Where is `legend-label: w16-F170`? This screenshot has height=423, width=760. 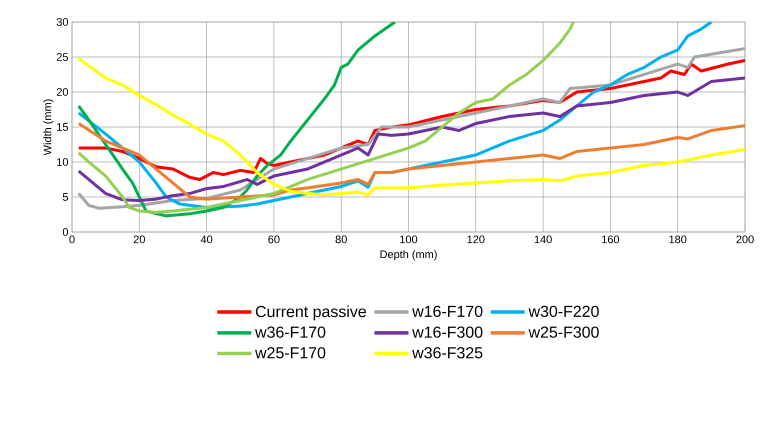 legend-label: w16-F170 is located at coordinates (447, 311).